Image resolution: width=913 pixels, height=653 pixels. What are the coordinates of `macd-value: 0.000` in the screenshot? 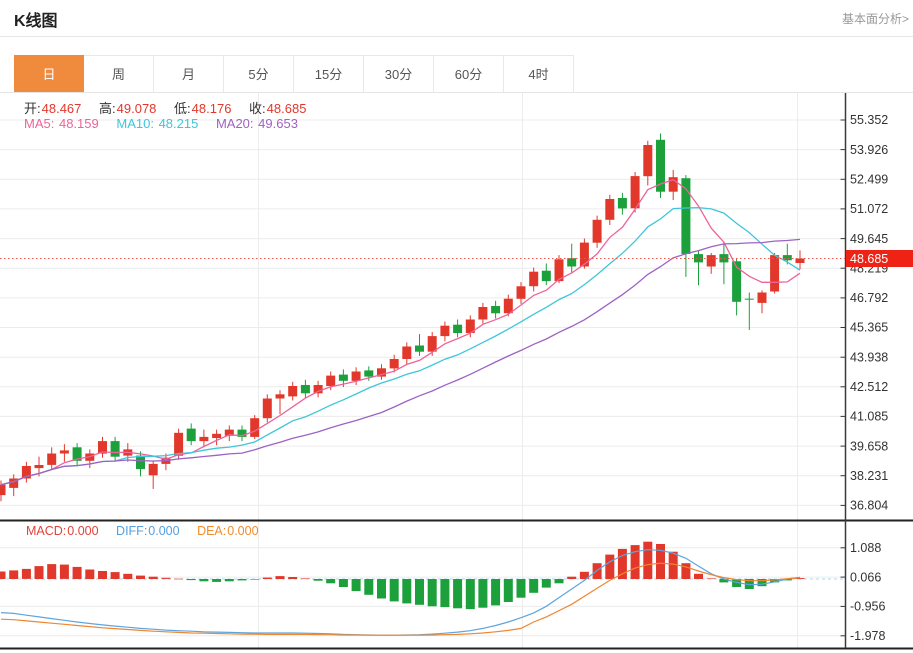 It's located at (83, 531).